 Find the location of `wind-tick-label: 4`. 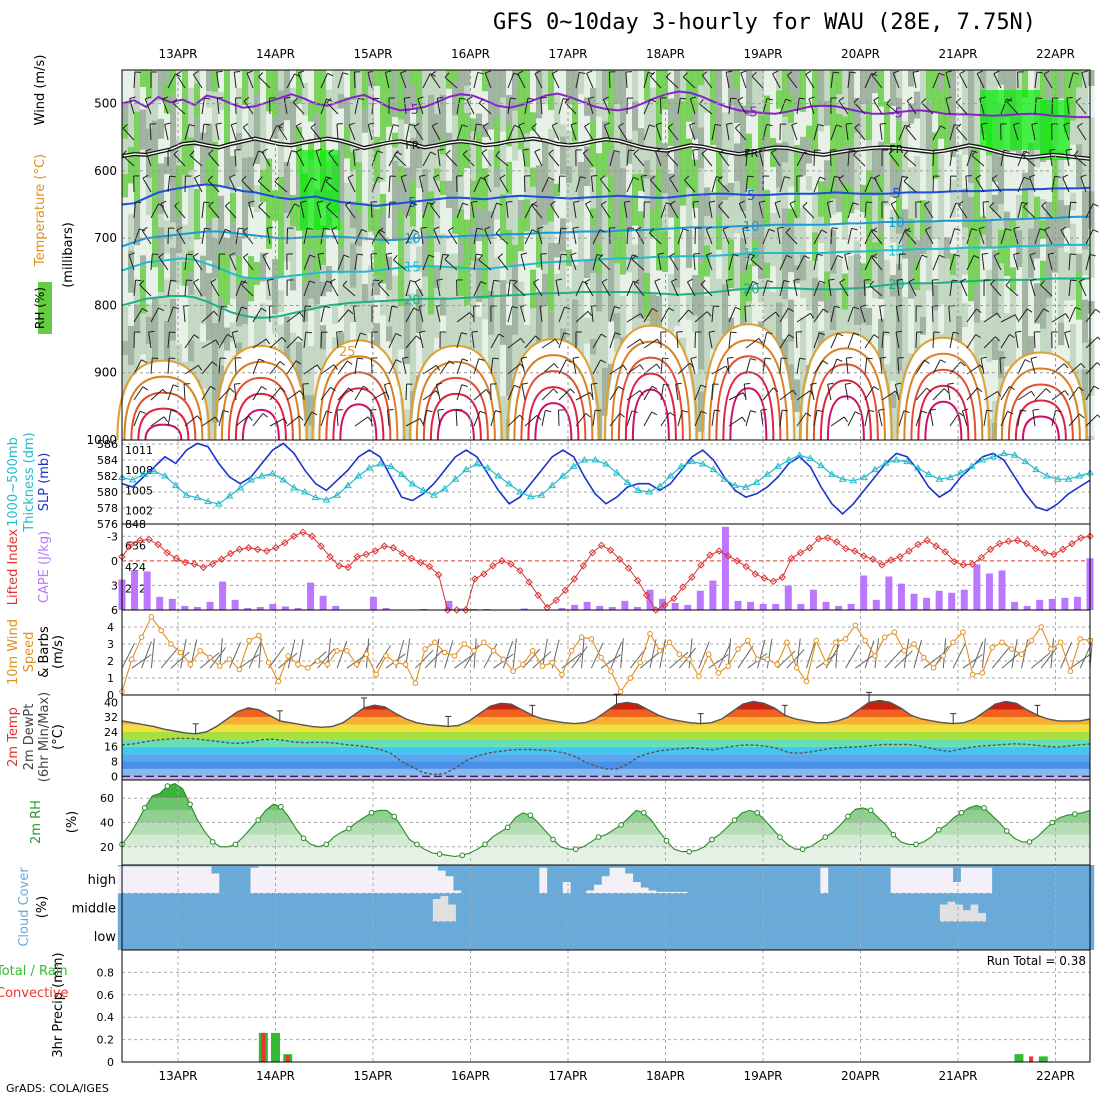

wind-tick-label: 4 is located at coordinates (110, 627).